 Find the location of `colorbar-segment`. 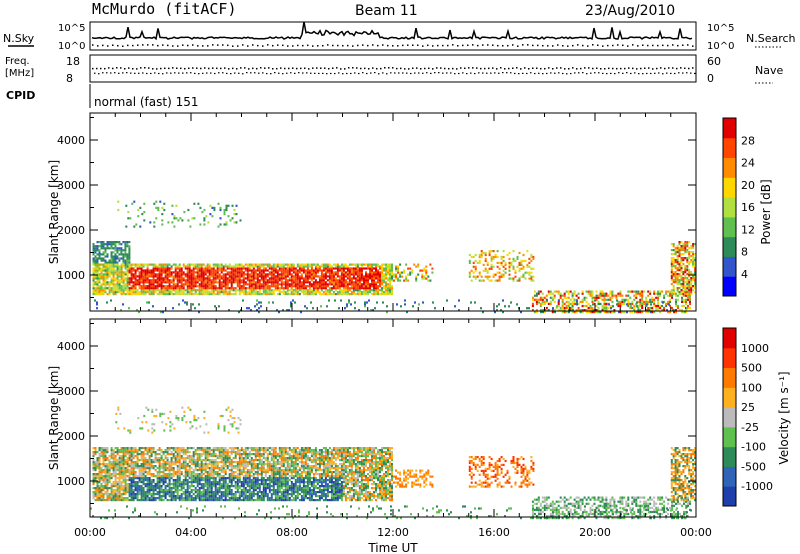

colorbar-segment is located at coordinates (729, 207).